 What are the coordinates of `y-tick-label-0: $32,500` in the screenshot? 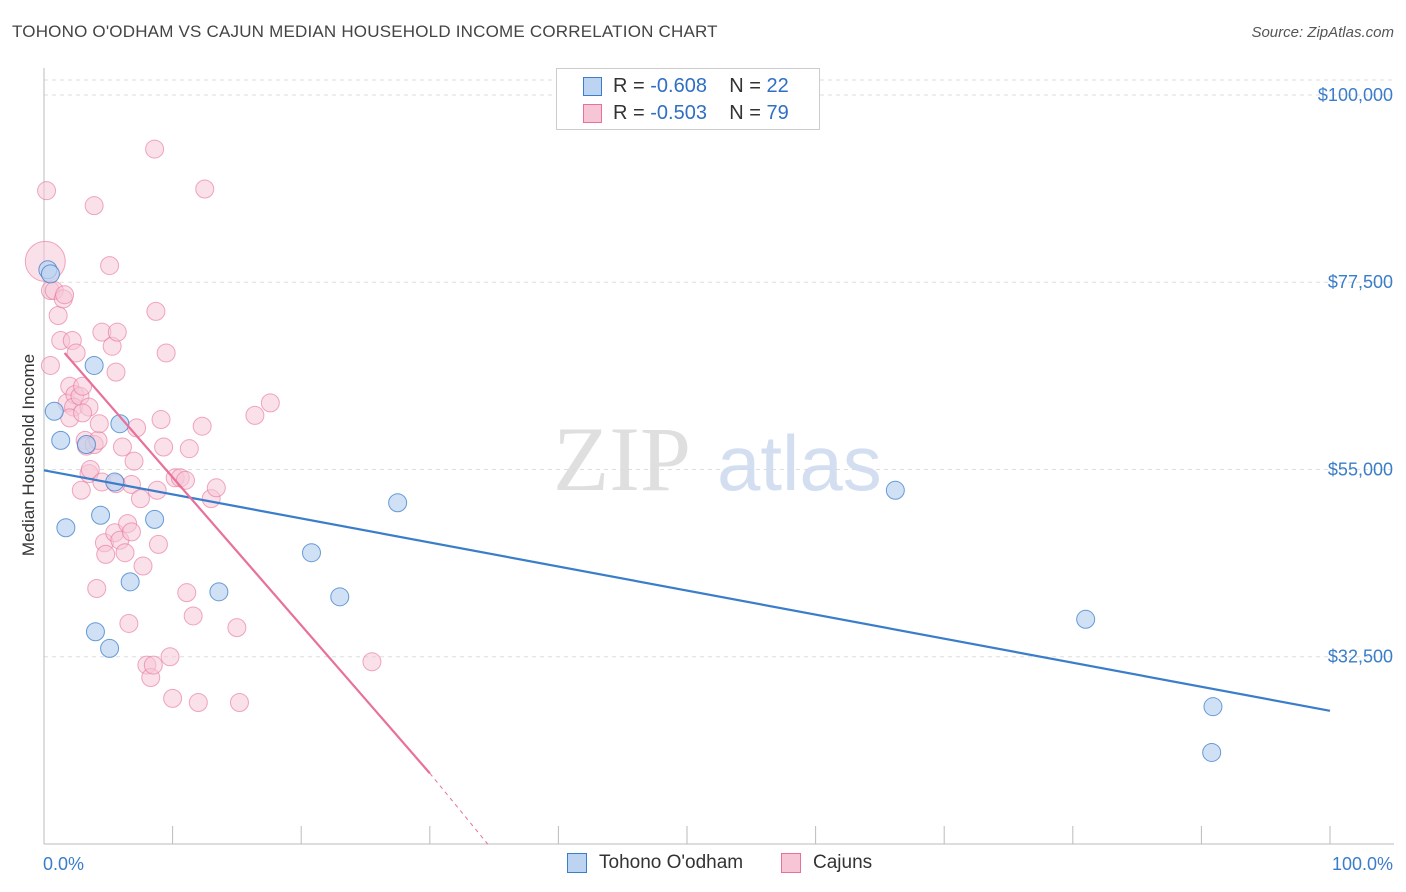 It's located at (1360, 657).